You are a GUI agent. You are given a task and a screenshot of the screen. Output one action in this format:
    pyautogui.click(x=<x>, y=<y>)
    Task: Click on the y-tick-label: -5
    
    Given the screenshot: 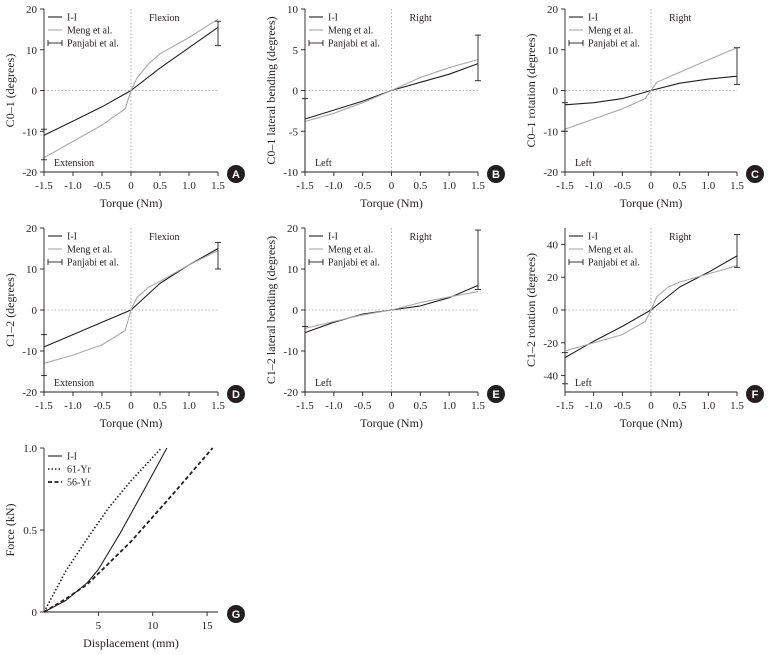 What is the action you would take?
    pyautogui.click(x=294, y=132)
    